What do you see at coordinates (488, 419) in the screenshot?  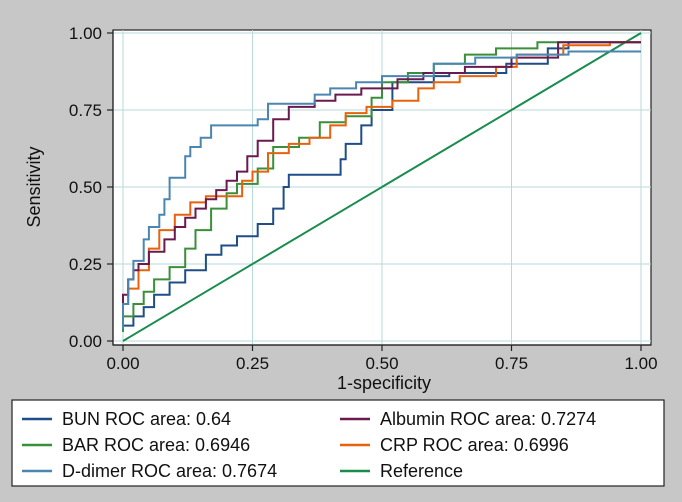 I see `legend-label-albumin: Albumin ROC area: 0.7274` at bounding box center [488, 419].